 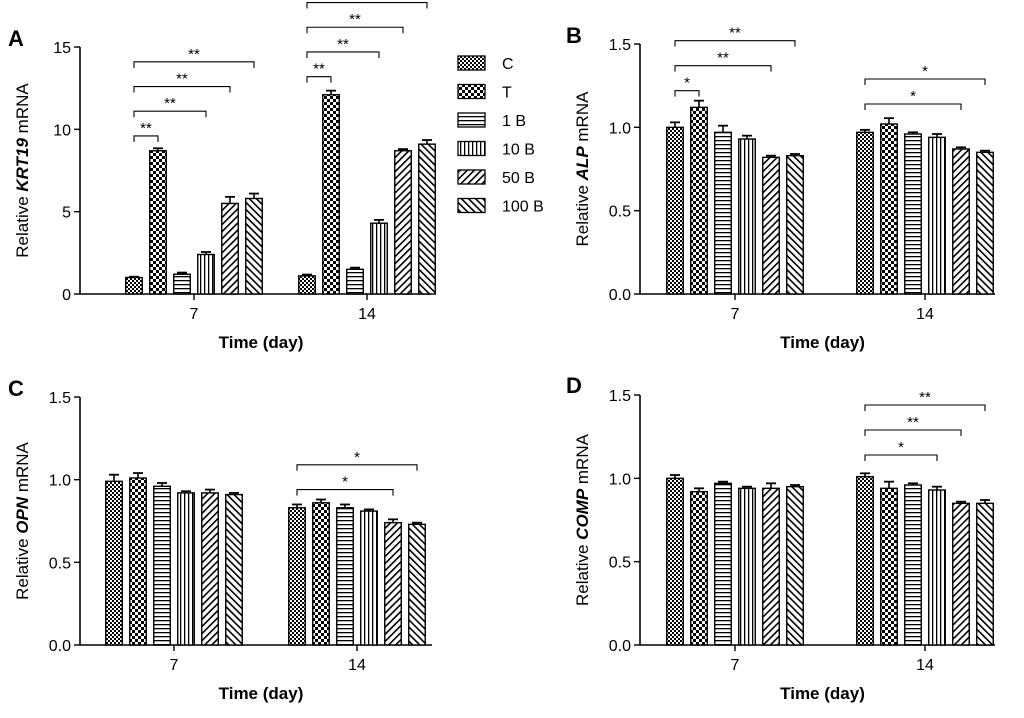 I want to click on y-axis-title: Relative KRT19 mRNA, so click(x=22, y=170).